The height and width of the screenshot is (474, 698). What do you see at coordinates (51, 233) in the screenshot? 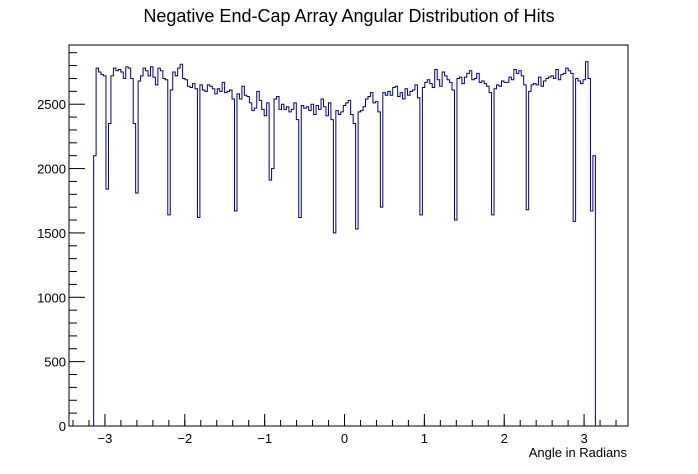
I see `y-tick-label: 1500` at bounding box center [51, 233].